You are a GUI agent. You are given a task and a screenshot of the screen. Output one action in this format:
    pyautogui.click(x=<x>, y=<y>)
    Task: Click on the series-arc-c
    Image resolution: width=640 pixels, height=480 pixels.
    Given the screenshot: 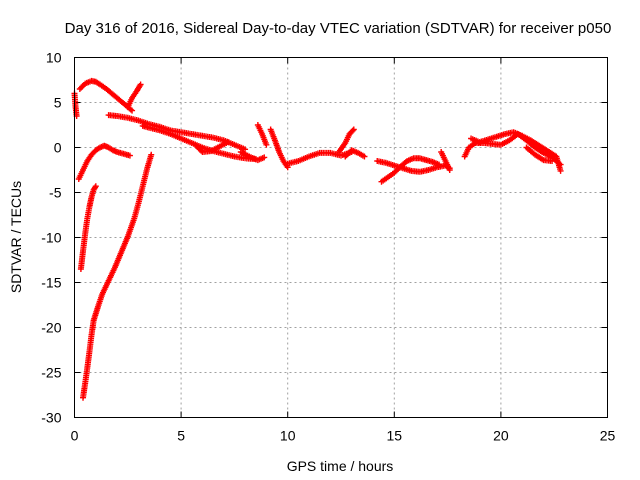 What is the action you would take?
    pyautogui.click(x=134, y=95)
    